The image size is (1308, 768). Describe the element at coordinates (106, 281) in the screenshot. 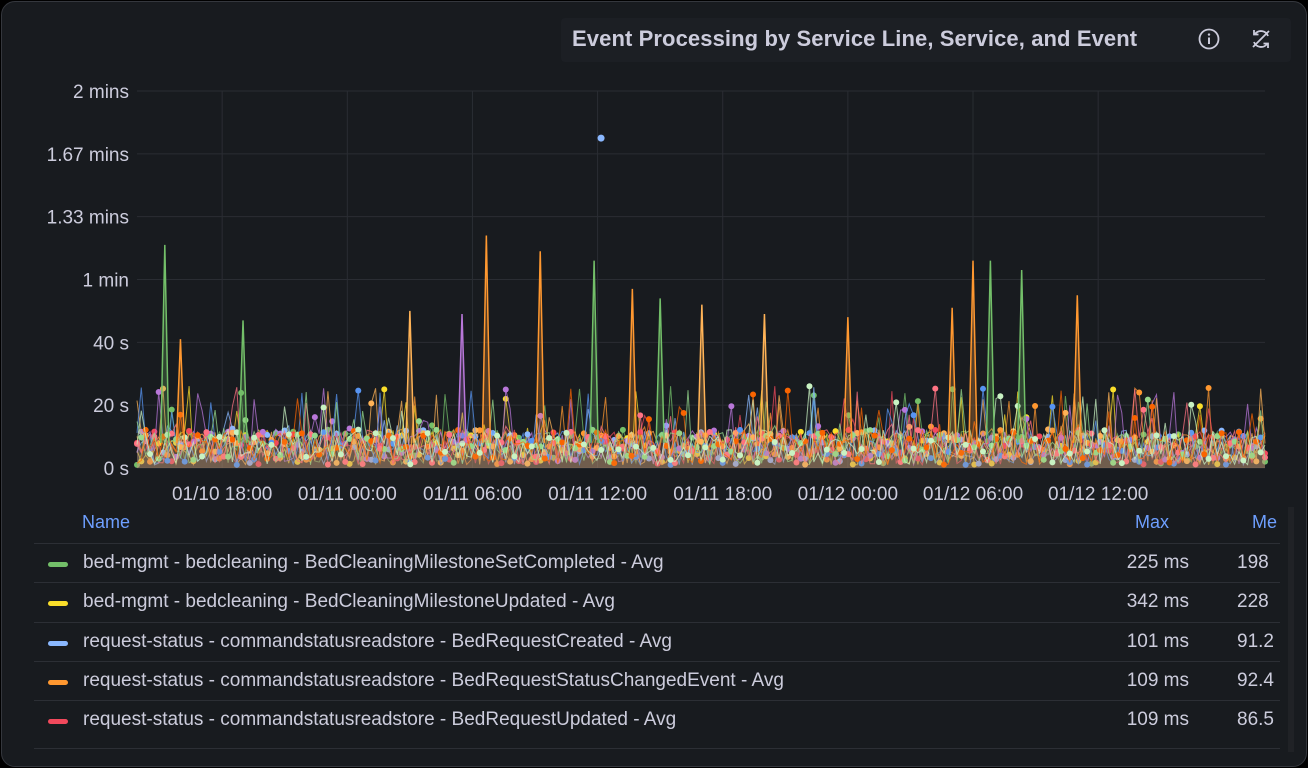

I see `y-tick-label: 1 min` at that location.